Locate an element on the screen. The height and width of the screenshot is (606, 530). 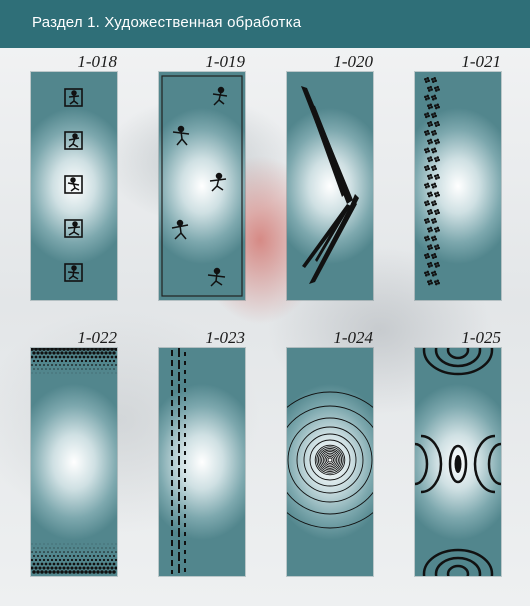
concentric-circles-pattern is located at coordinates (330, 460).